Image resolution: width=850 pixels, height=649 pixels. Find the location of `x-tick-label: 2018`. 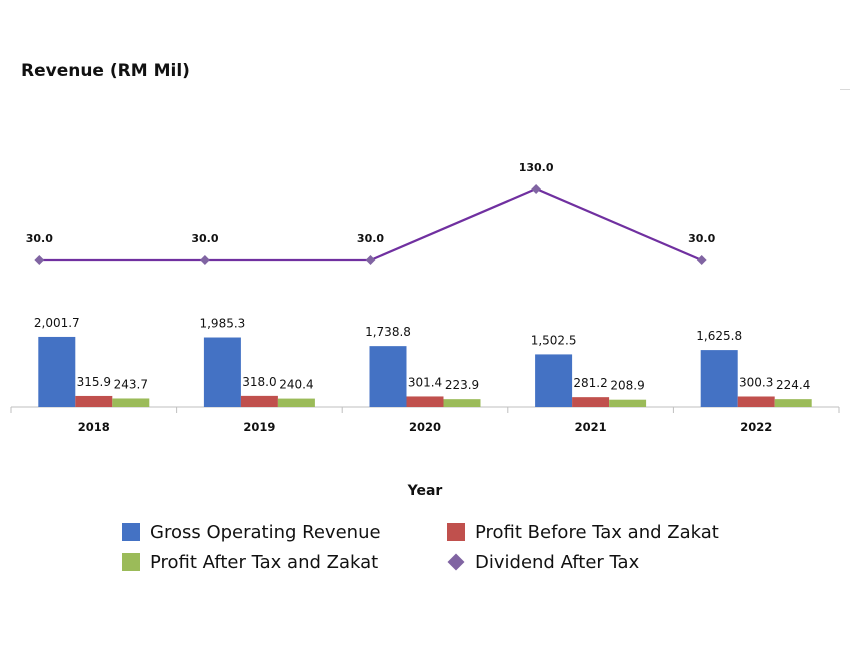

x-tick-label: 2018 is located at coordinates (94, 427).